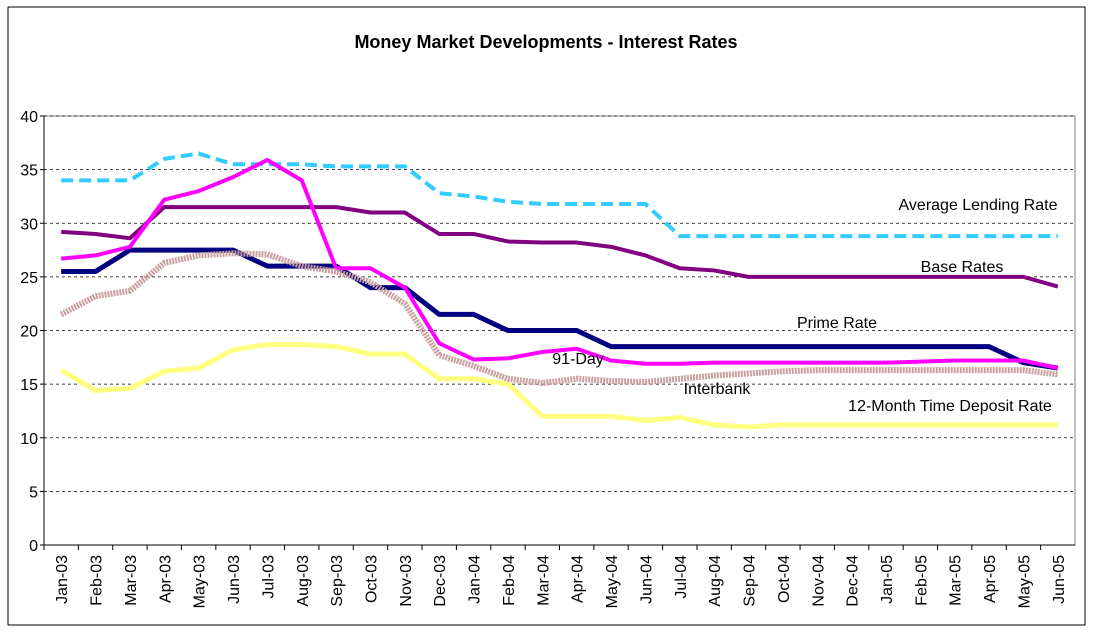 This screenshot has height=635, width=1093. What do you see at coordinates (371, 579) in the screenshot?
I see `x-tick-label: Oct-03` at bounding box center [371, 579].